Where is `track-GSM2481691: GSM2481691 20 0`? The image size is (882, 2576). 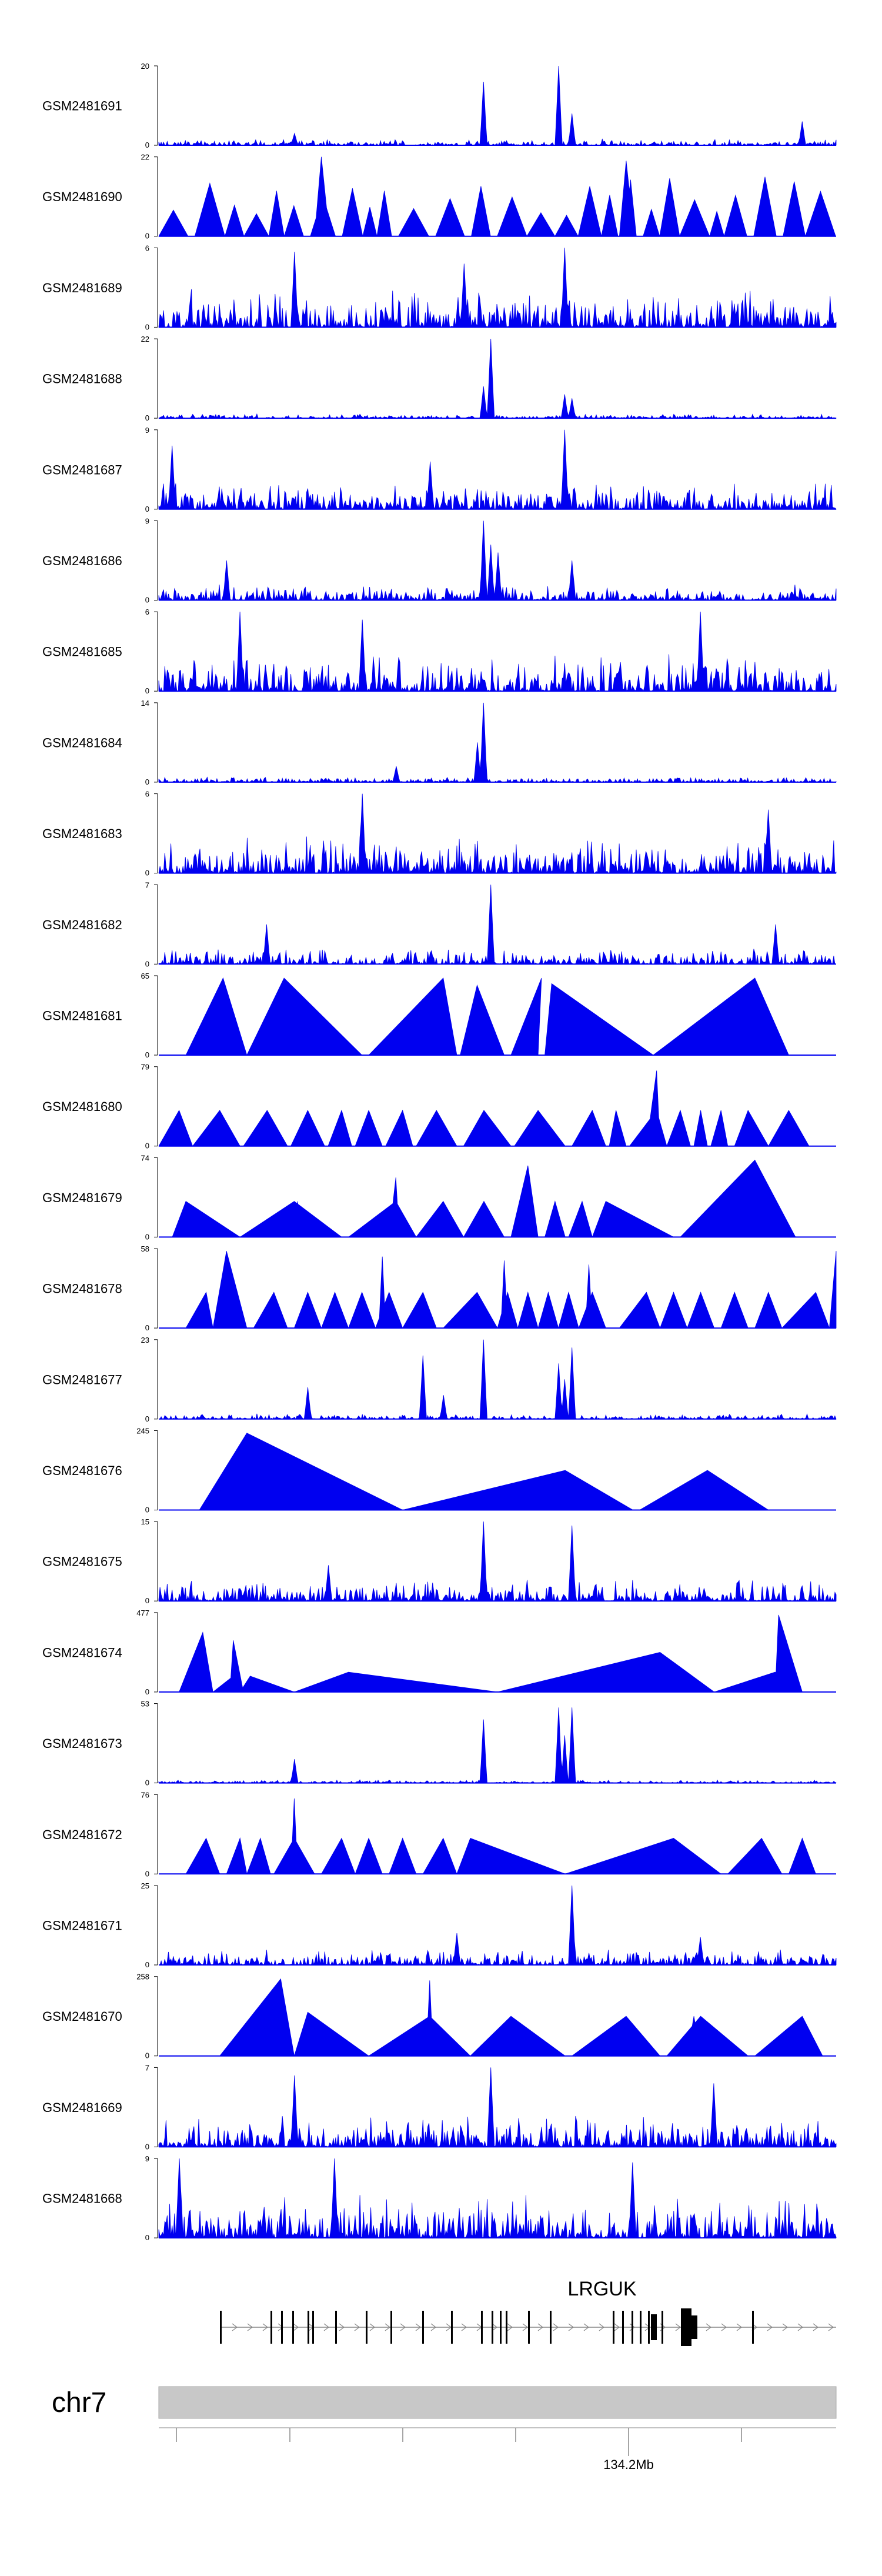 track-GSM2481691: GSM2481691 20 0 is located at coordinates (439, 105).